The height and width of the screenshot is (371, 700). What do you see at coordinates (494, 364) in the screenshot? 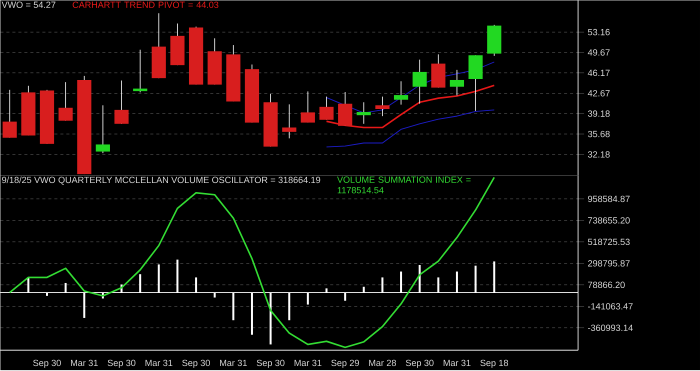
I see `x-tick-label: Sep 18` at bounding box center [494, 364].